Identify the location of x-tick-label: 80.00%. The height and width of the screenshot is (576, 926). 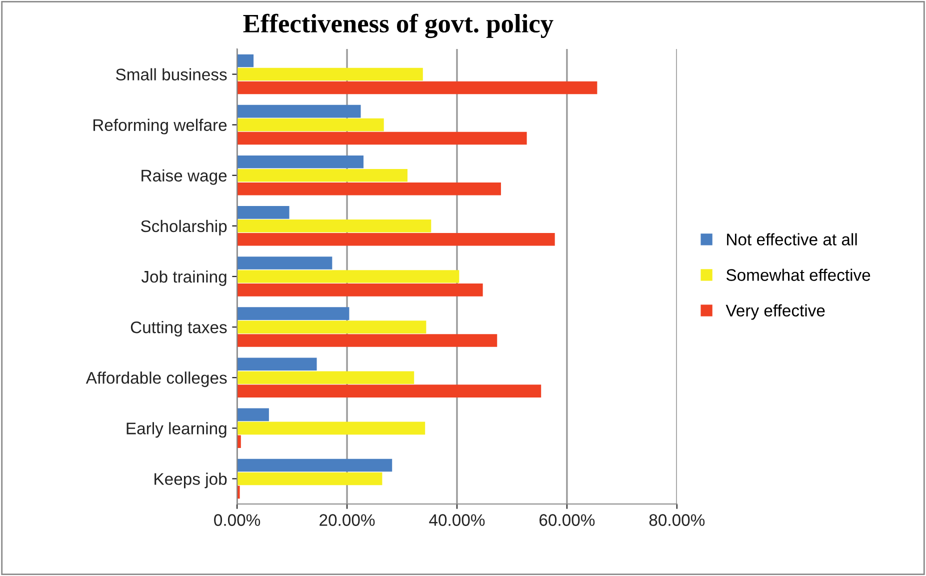
(677, 520).